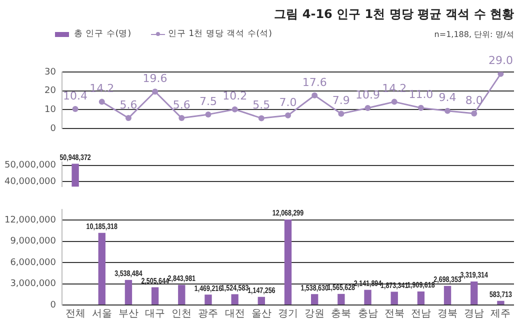 The width and height of the screenshot is (530, 328). Describe the element at coordinates (474, 314) in the screenshot. I see `x-tick-label: 경남` at that location.